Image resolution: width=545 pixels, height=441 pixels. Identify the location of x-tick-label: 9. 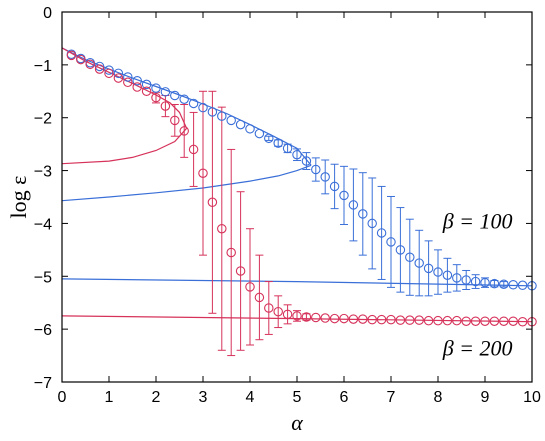
(485, 397).